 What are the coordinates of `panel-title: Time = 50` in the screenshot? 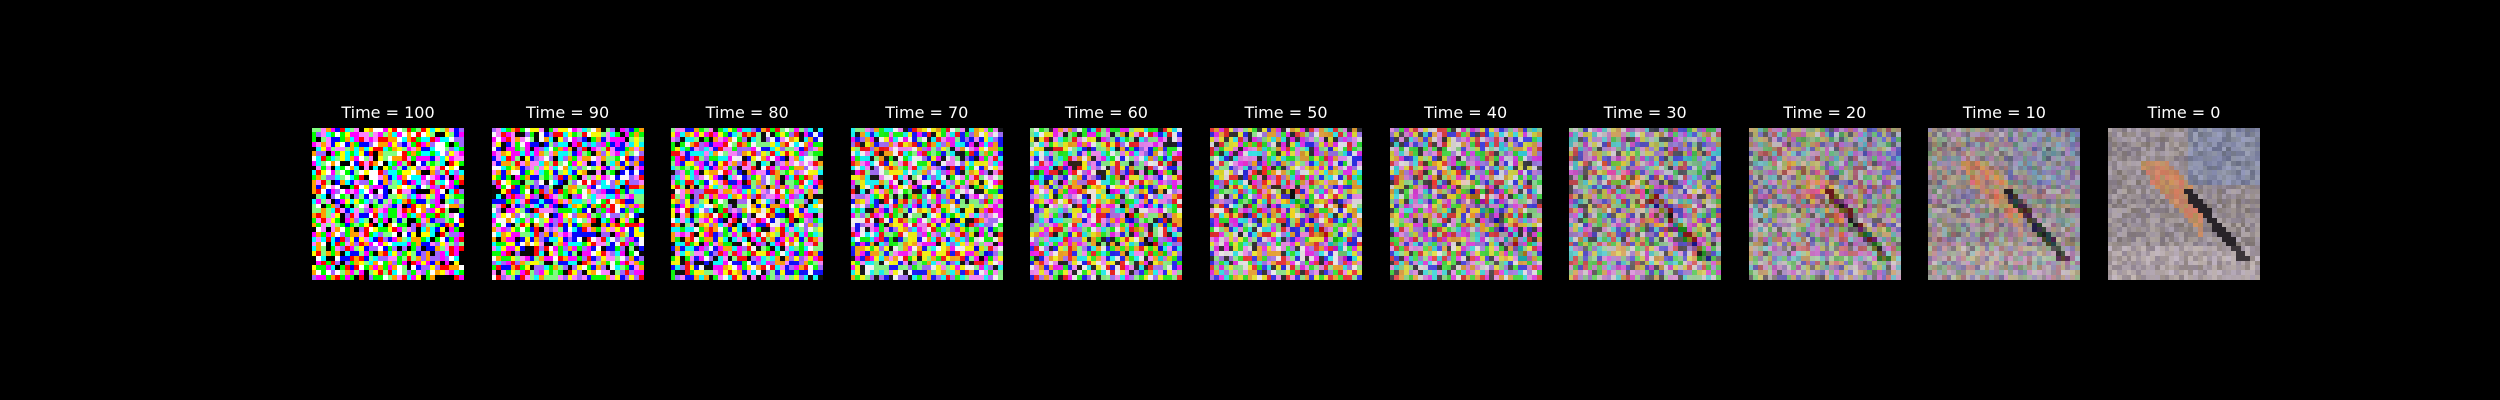 It's located at (1286, 112).